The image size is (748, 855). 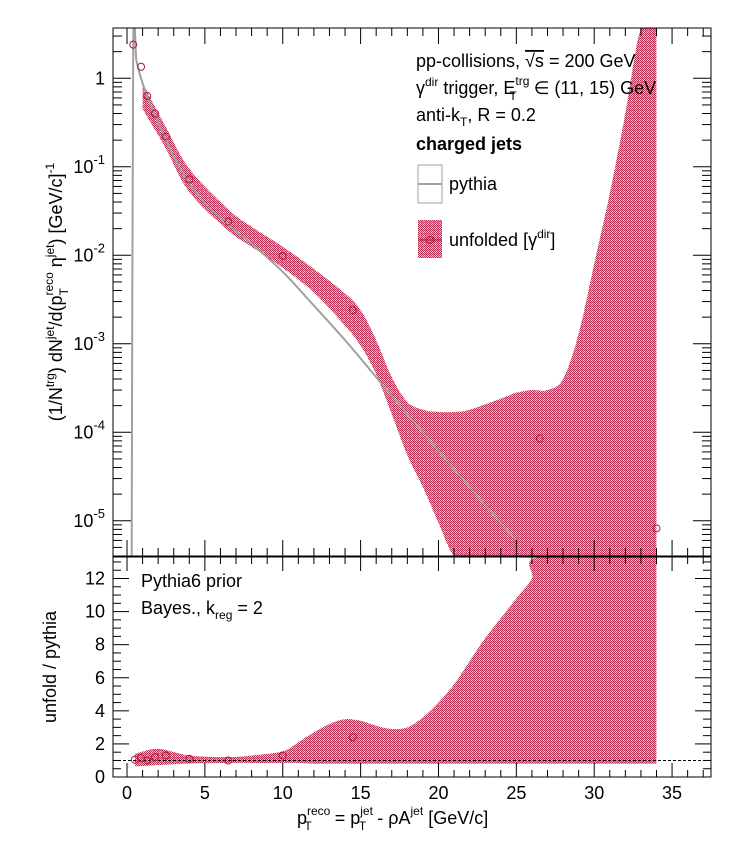 I want to click on legend-unfolded-swatch, so click(x=430, y=239).